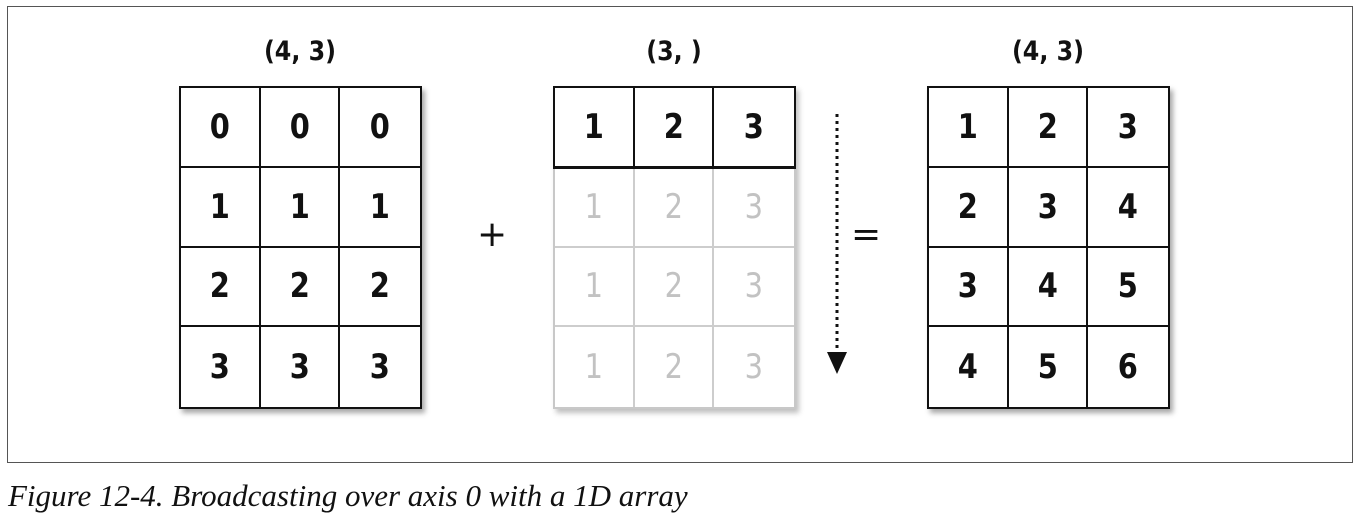  I want to click on result-array-grid: 1 2 3 2 3 4 3 4 5 4 5 6, so click(1048, 247).